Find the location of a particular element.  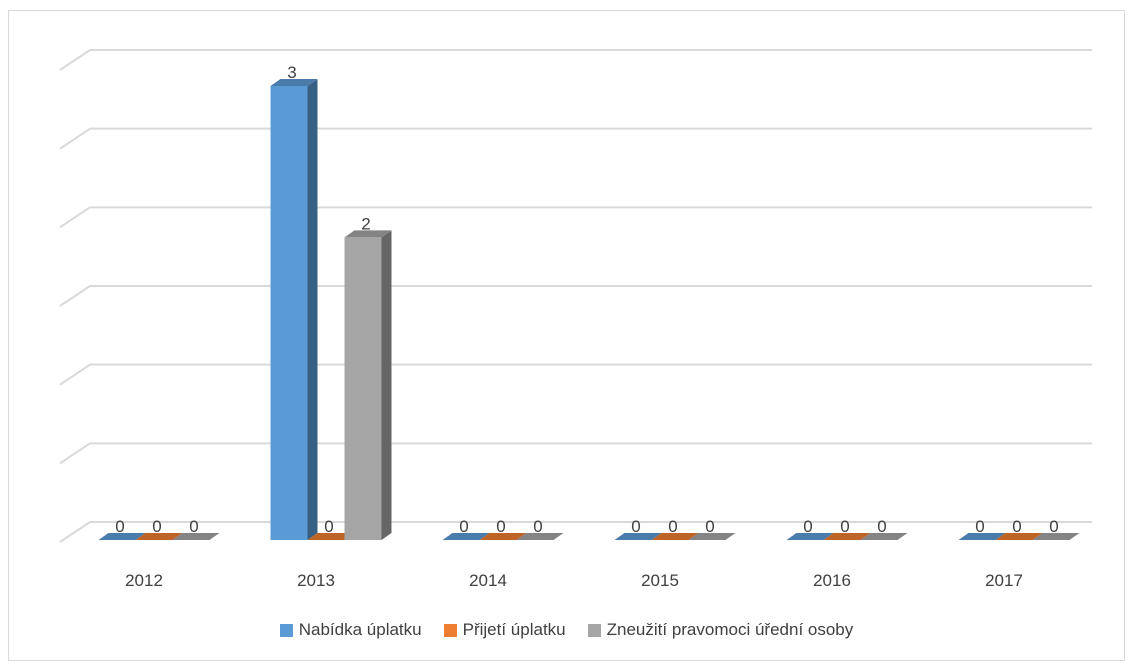

data-label-2016-1: 0 is located at coordinates (844, 526).